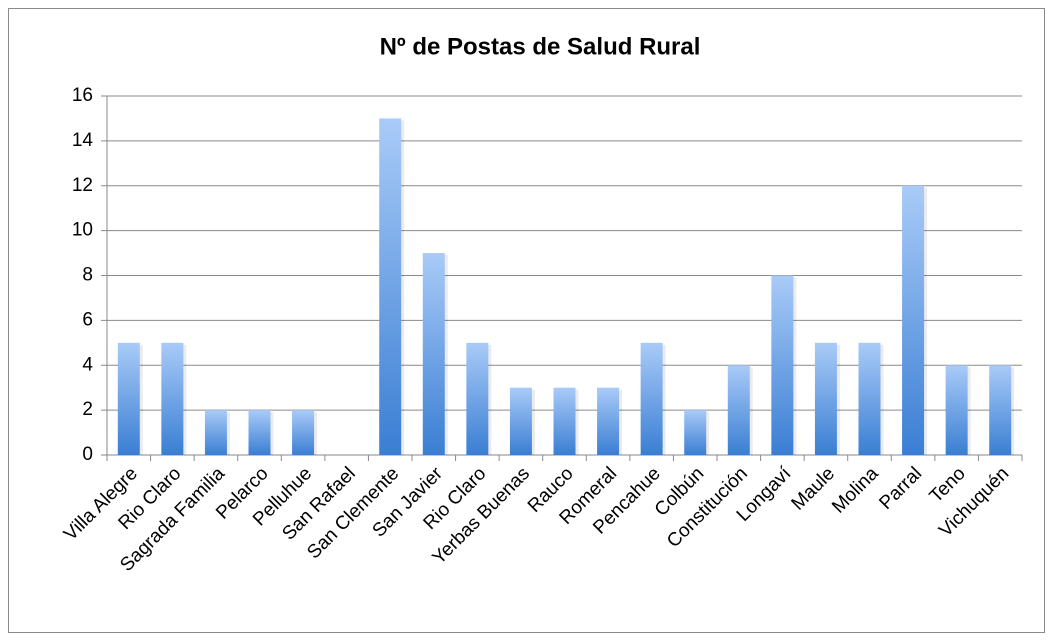  What do you see at coordinates (82, 95) in the screenshot?
I see `y-tick-label: 16` at bounding box center [82, 95].